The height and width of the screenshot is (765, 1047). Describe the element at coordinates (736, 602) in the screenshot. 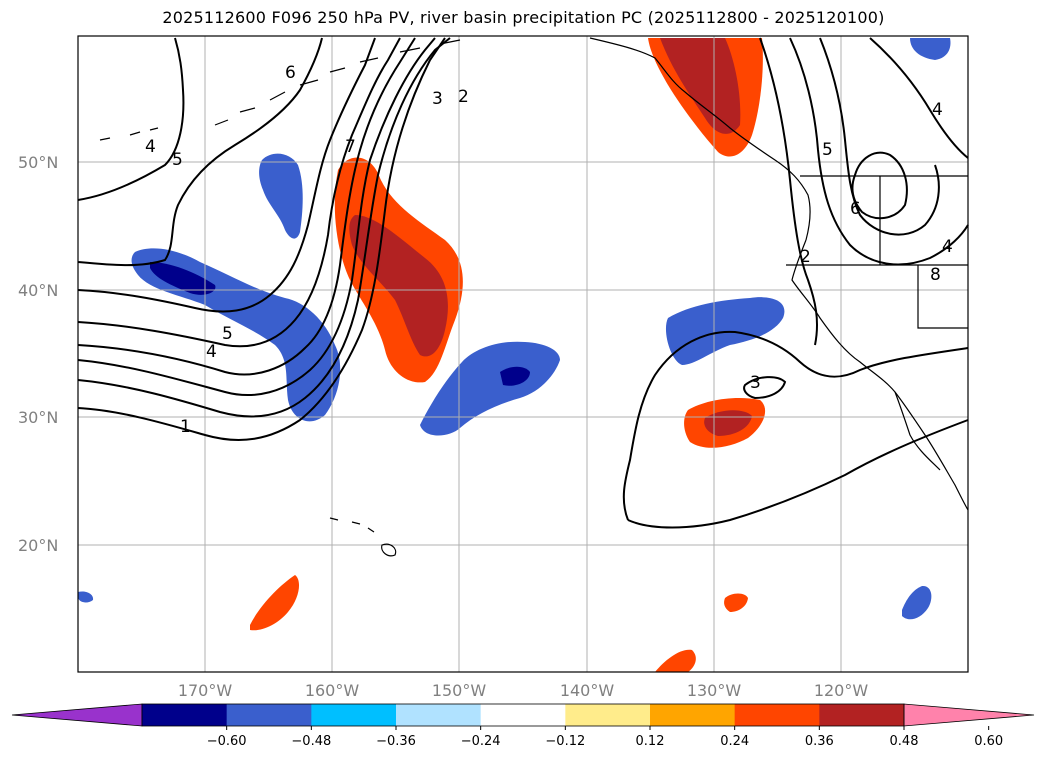

I see `positive-region-small-south` at that location.